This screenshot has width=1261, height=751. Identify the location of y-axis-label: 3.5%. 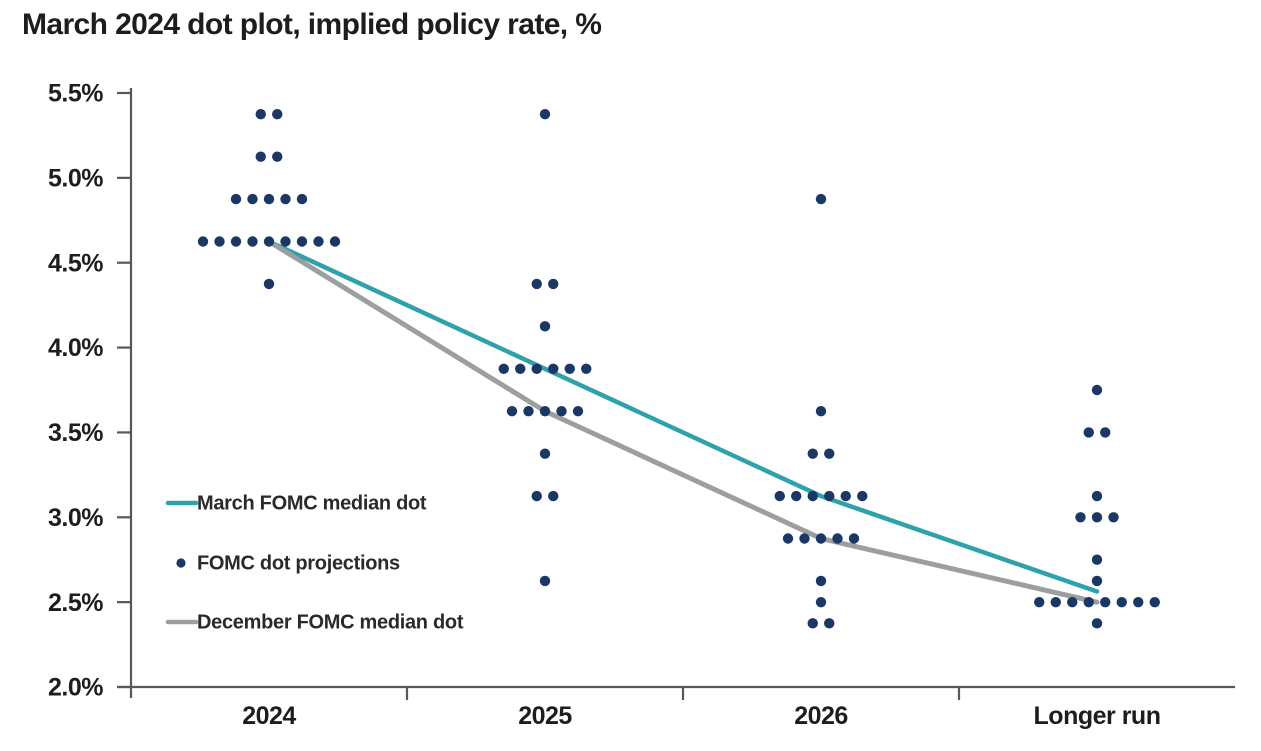
(75, 433).